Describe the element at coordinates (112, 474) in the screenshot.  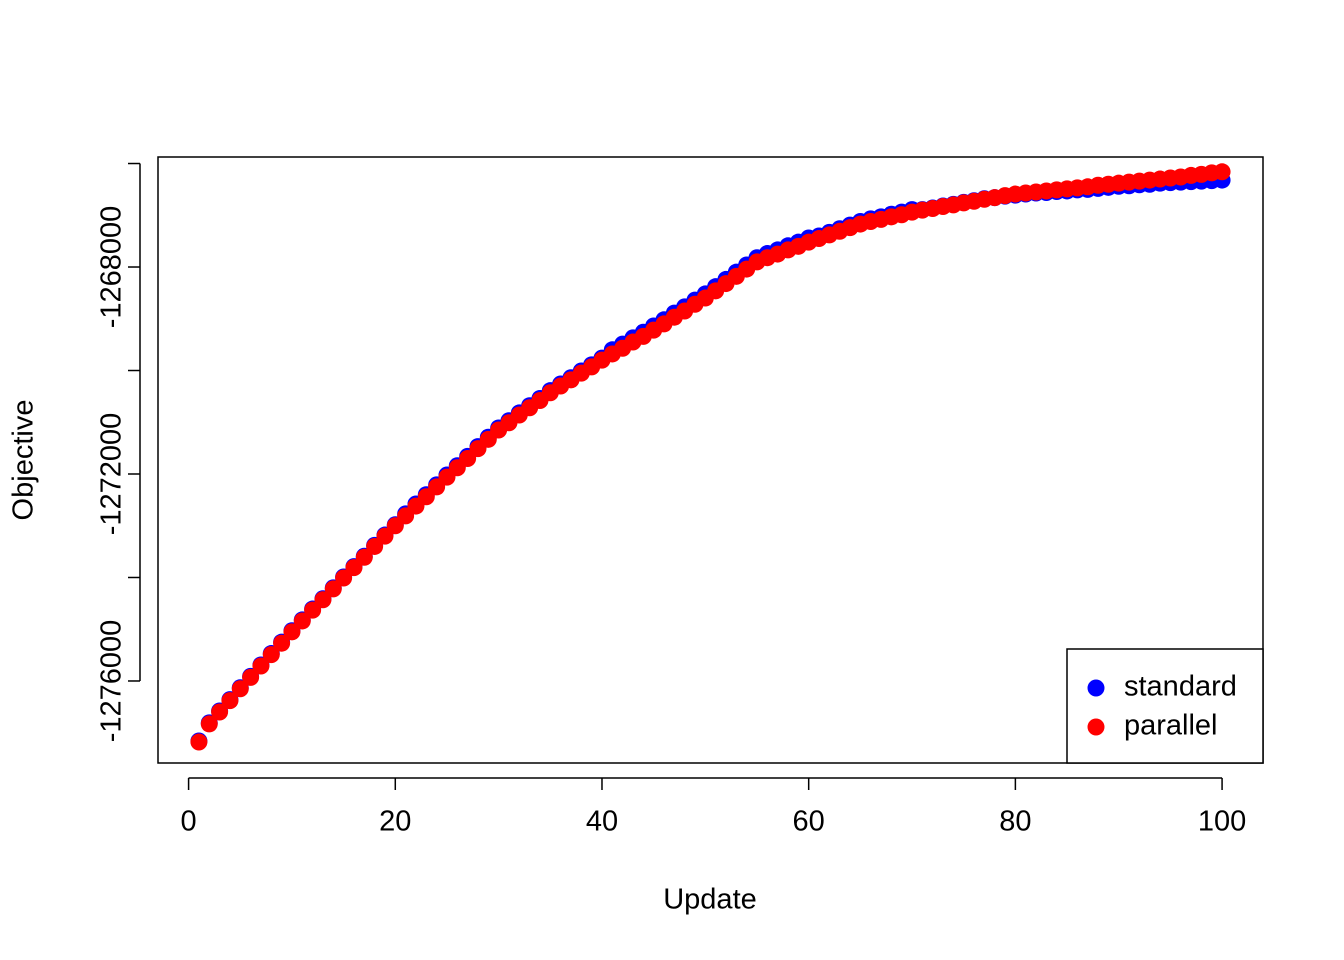
I see `y-tick-label: -1272000` at that location.